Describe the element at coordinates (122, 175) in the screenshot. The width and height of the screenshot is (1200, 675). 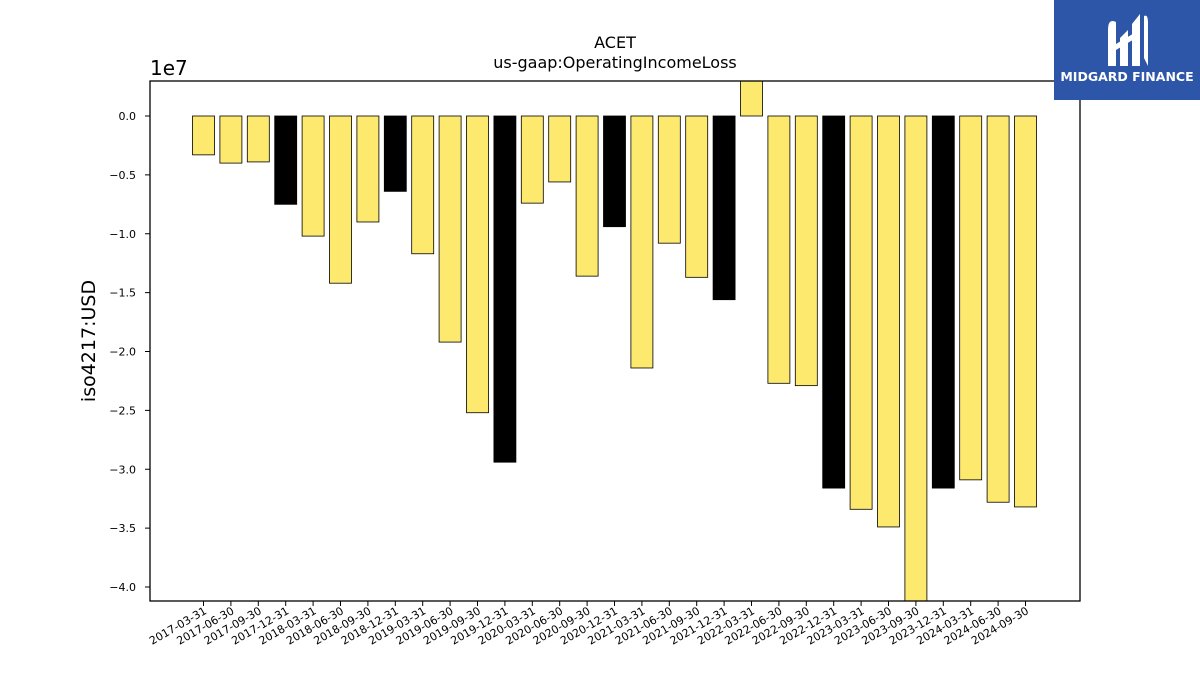
I see `y-tick-label: −0.5` at that location.